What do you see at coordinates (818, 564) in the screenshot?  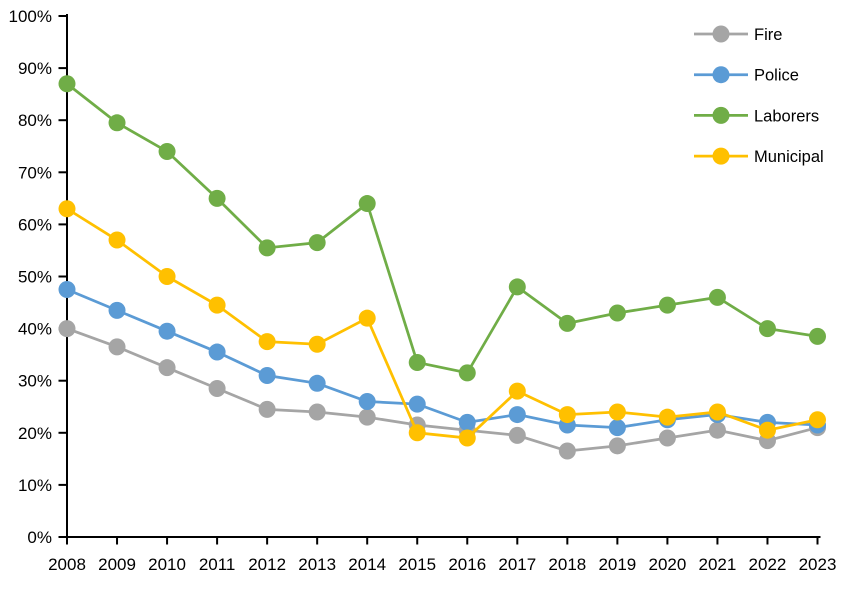 I see `x-tick-label: 2023` at bounding box center [818, 564].